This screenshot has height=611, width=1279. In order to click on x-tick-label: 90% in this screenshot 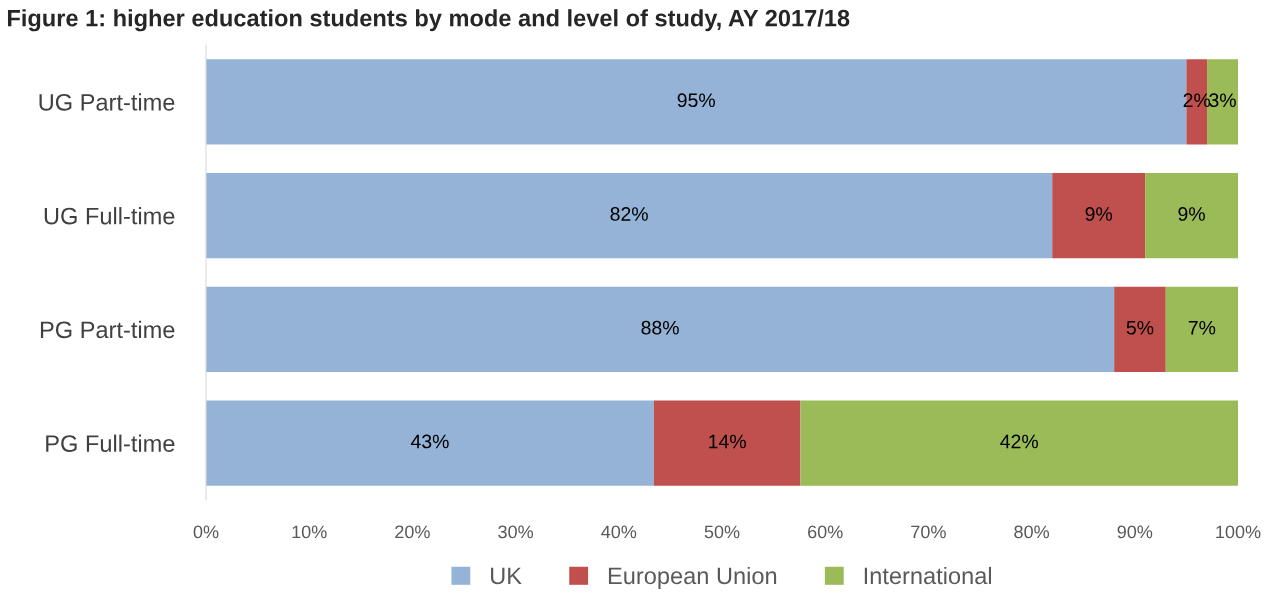, I will do `click(1135, 532)`.